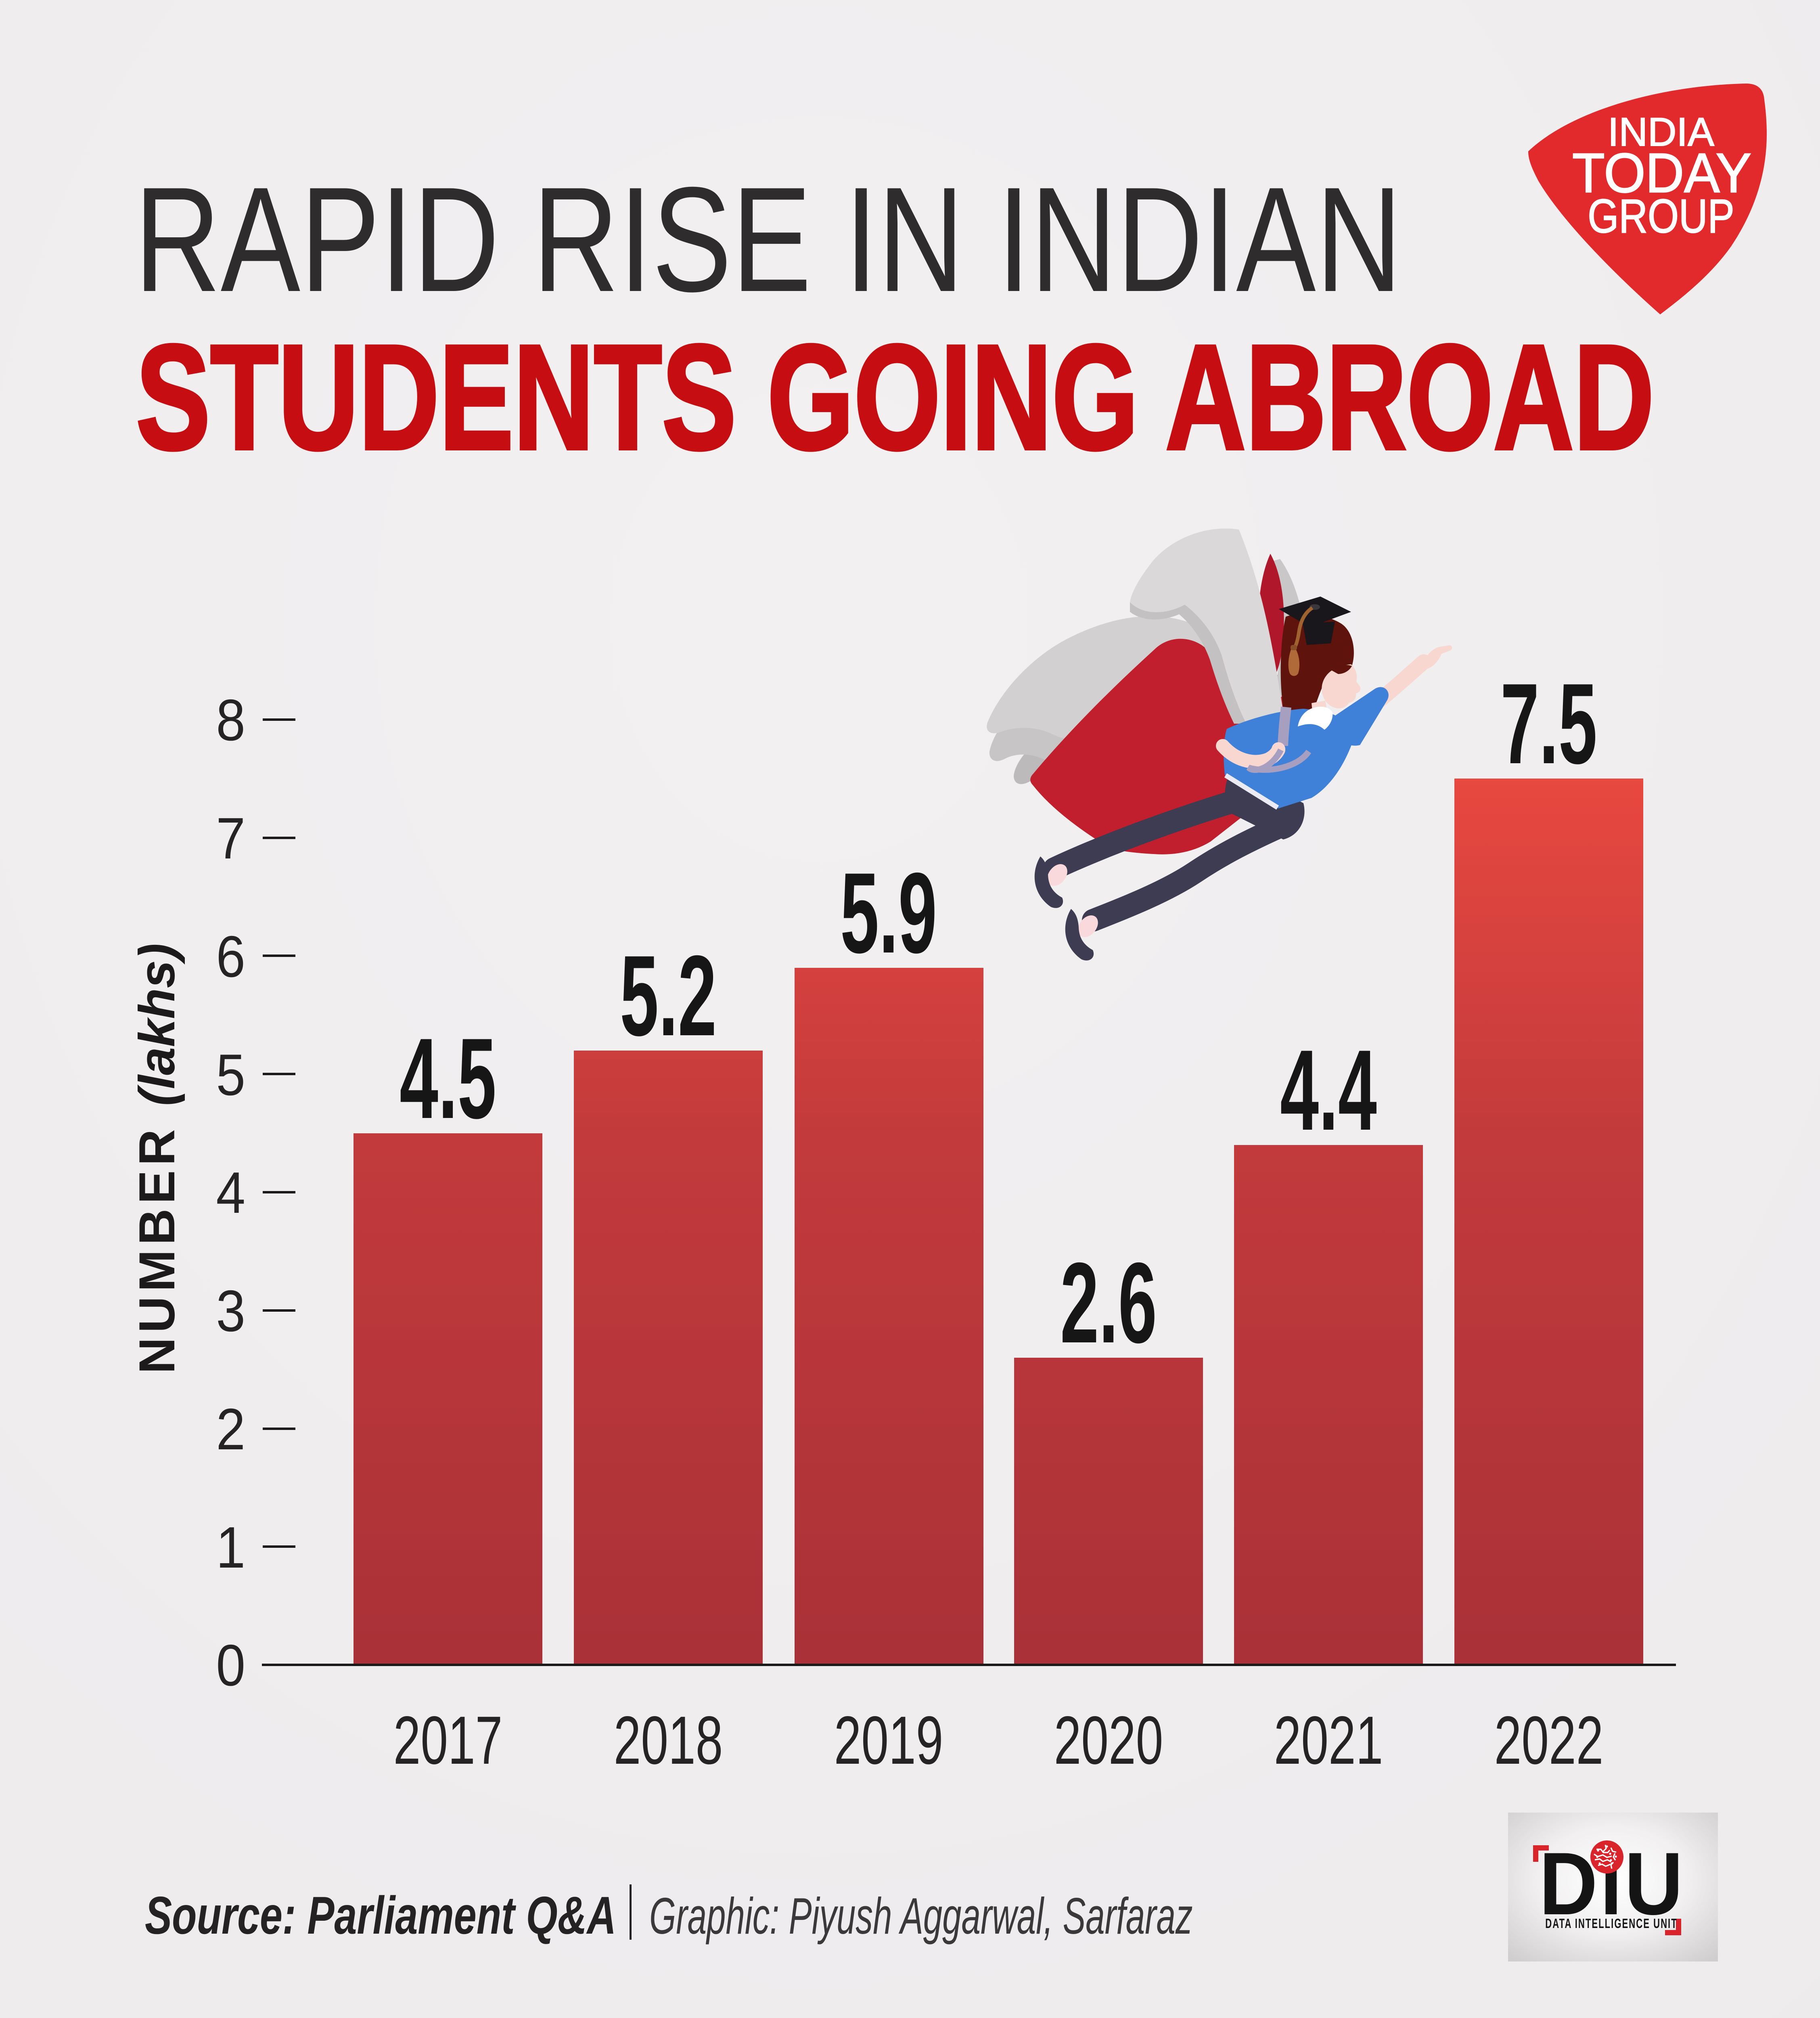 This screenshot has height=2018, width=1820. I want to click on svg-text: 7, so click(231, 838).